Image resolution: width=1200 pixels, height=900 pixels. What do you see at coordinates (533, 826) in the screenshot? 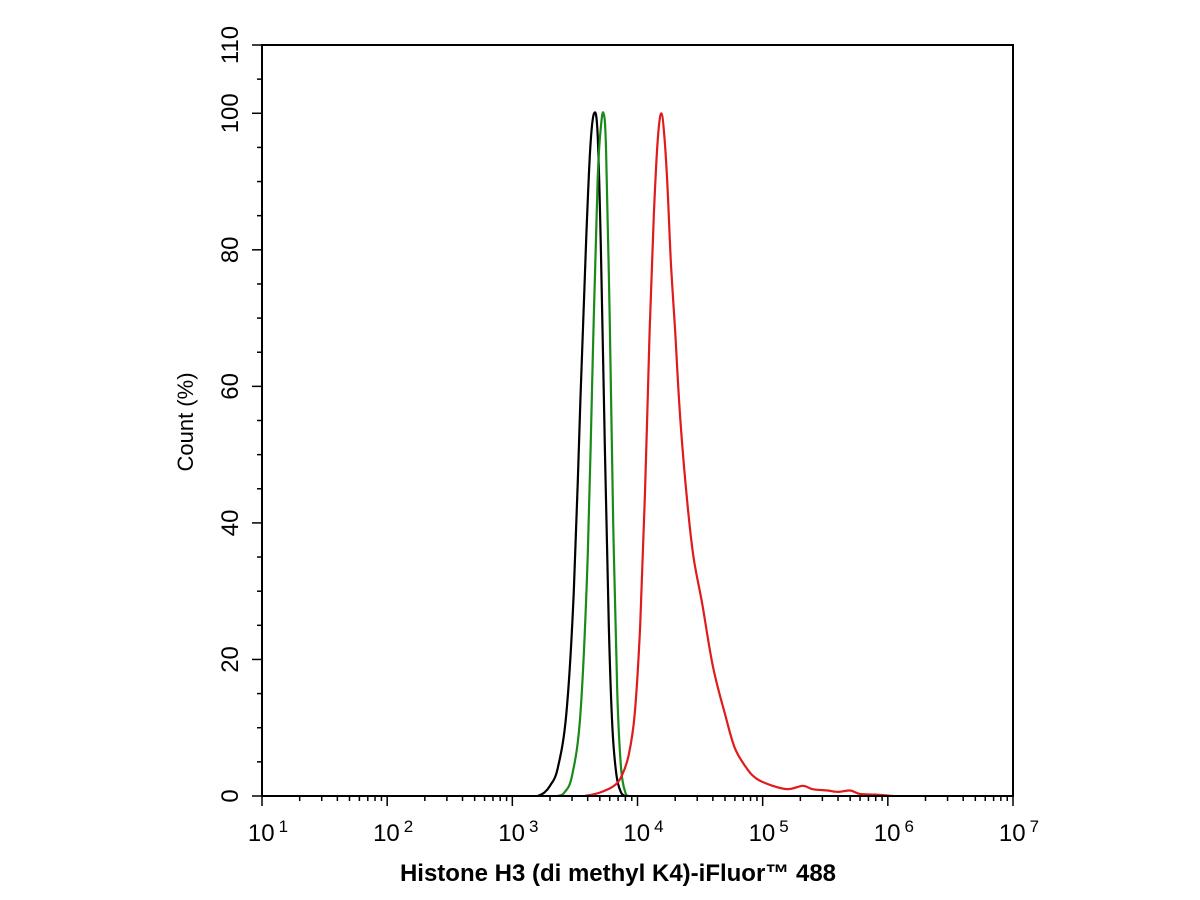
I see `x-tick-exponent: 3` at bounding box center [533, 826].